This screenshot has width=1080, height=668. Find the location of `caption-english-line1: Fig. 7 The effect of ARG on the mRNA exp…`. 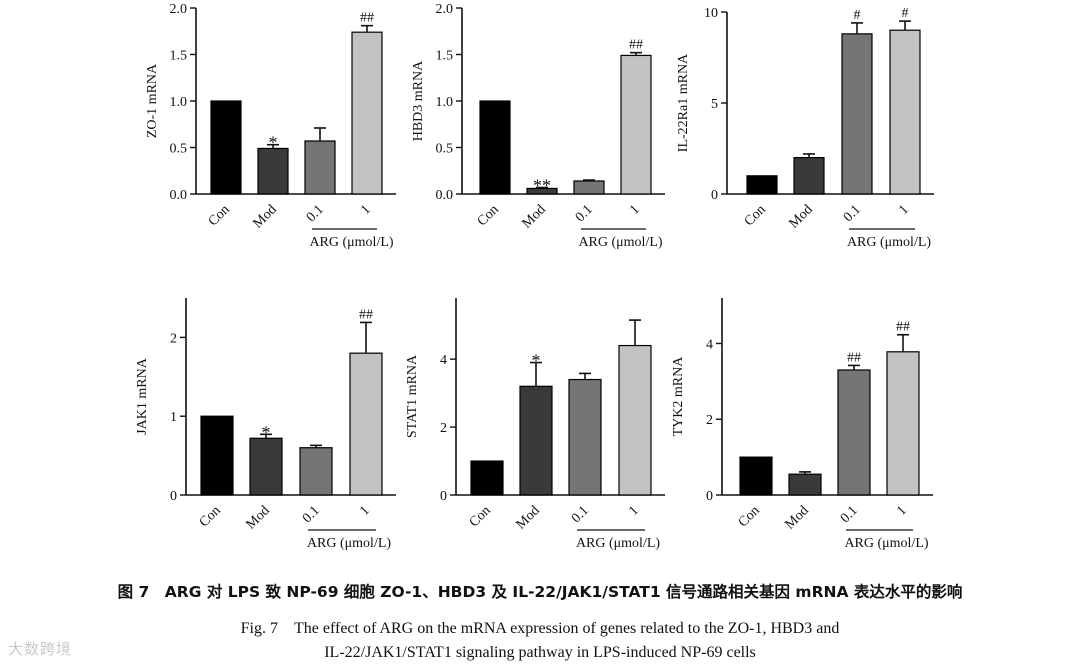

caption-english-line1: Fig. 7 The effect of ARG on the mRNA exp… is located at coordinates (540, 628).